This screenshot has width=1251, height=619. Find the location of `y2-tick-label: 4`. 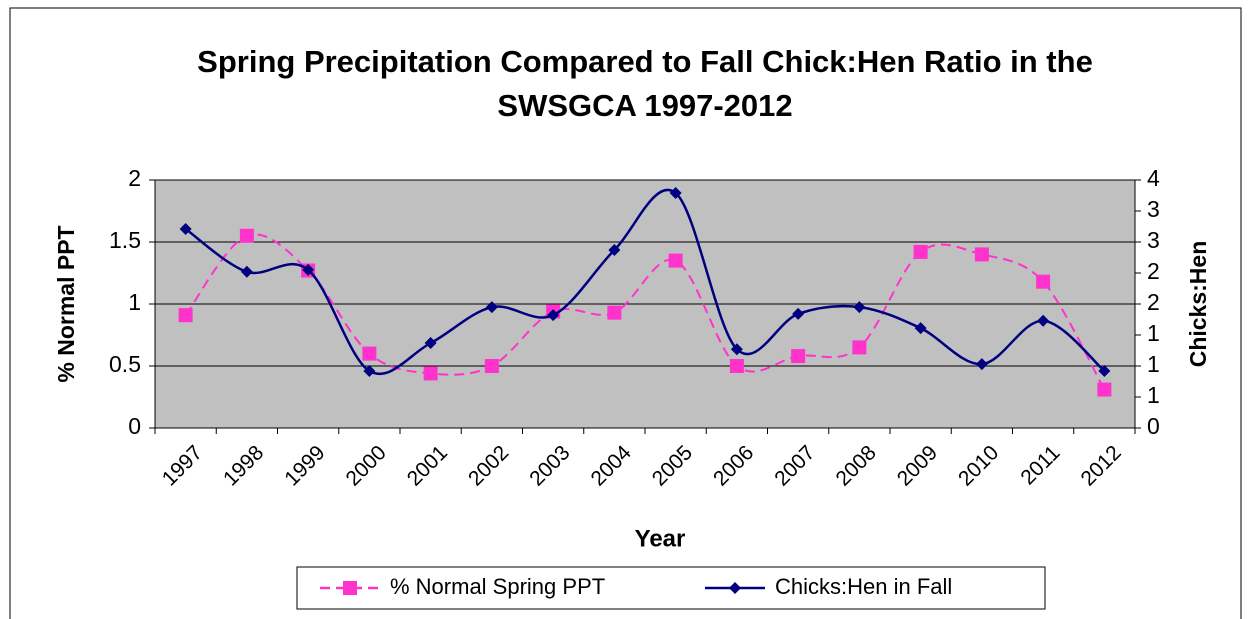

y2-tick-label: 4 is located at coordinates (1153, 178).